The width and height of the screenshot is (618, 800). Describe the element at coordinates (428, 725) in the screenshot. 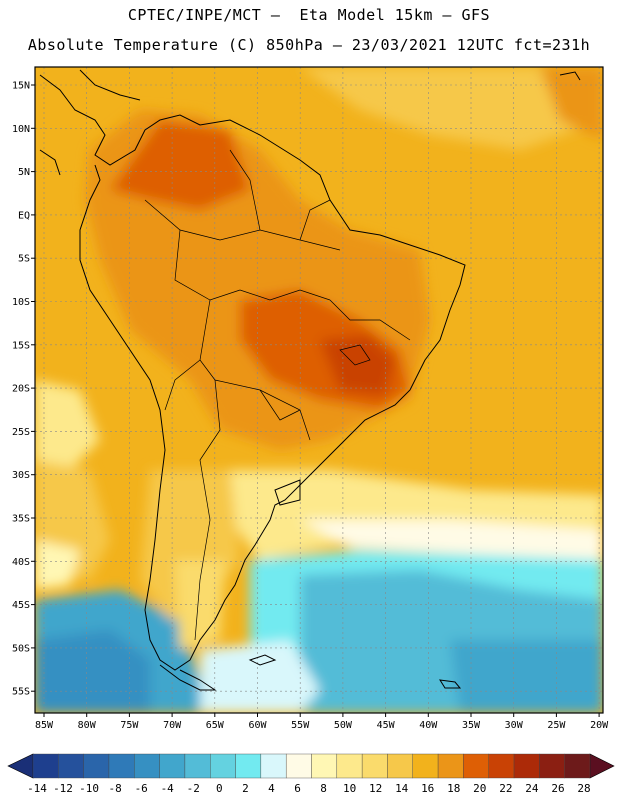

I see `lon-label: 40W` at that location.